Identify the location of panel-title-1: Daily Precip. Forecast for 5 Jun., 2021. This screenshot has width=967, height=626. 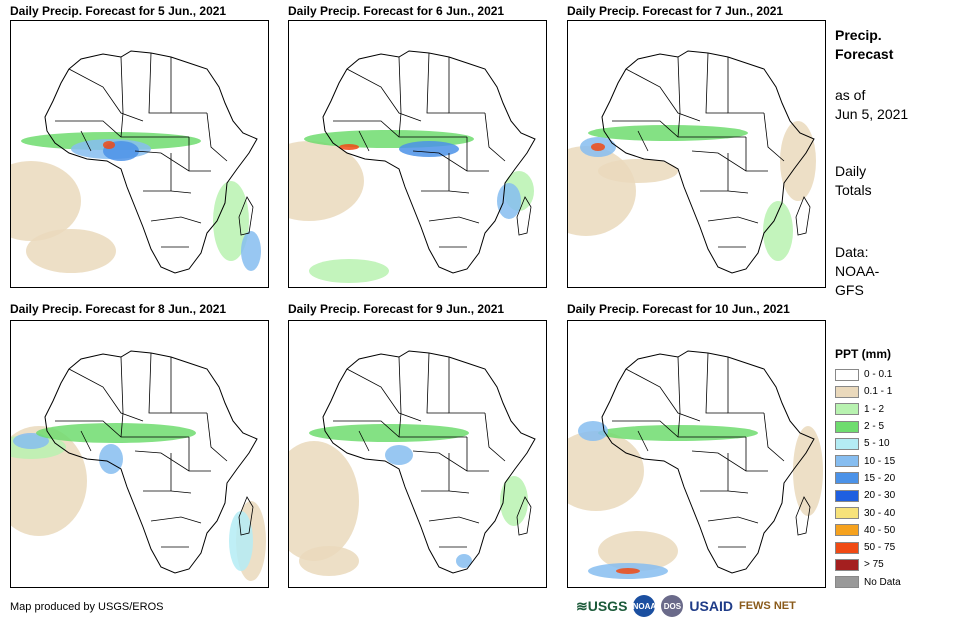
(118, 11).